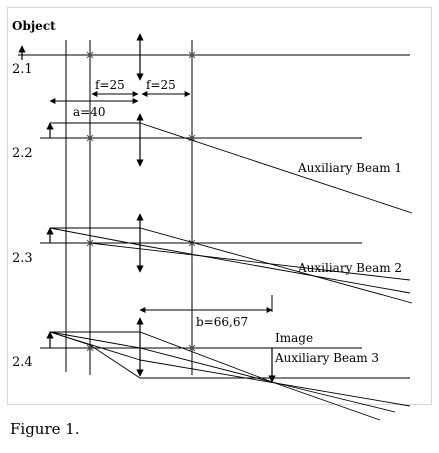  What do you see at coordinates (22, 69) in the screenshot?
I see `step-label-2-1: 2.1` at bounding box center [22, 69].